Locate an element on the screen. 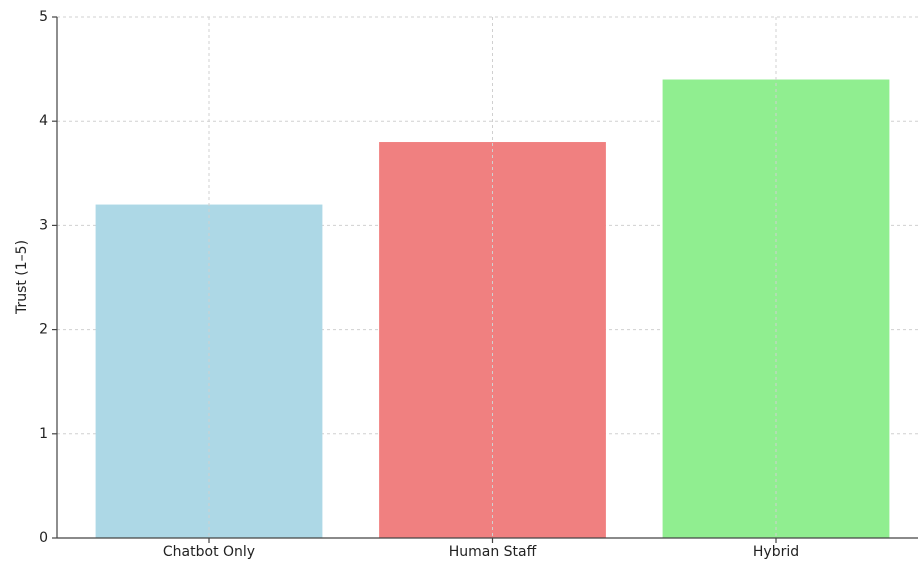 Image resolution: width=918 pixels, height=564 pixels. y-tick-label: 1 is located at coordinates (43, 434).